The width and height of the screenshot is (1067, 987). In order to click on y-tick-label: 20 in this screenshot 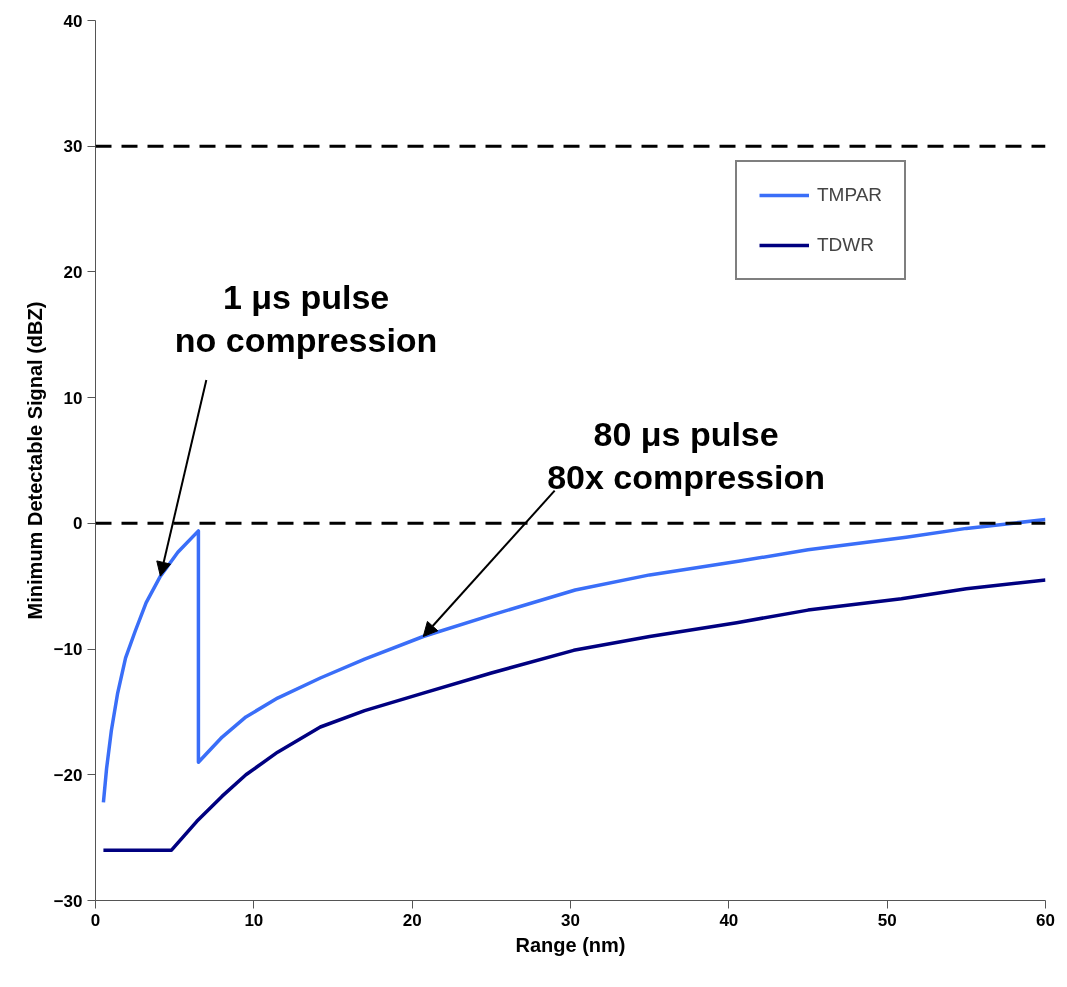, I will do `click(73, 272)`.